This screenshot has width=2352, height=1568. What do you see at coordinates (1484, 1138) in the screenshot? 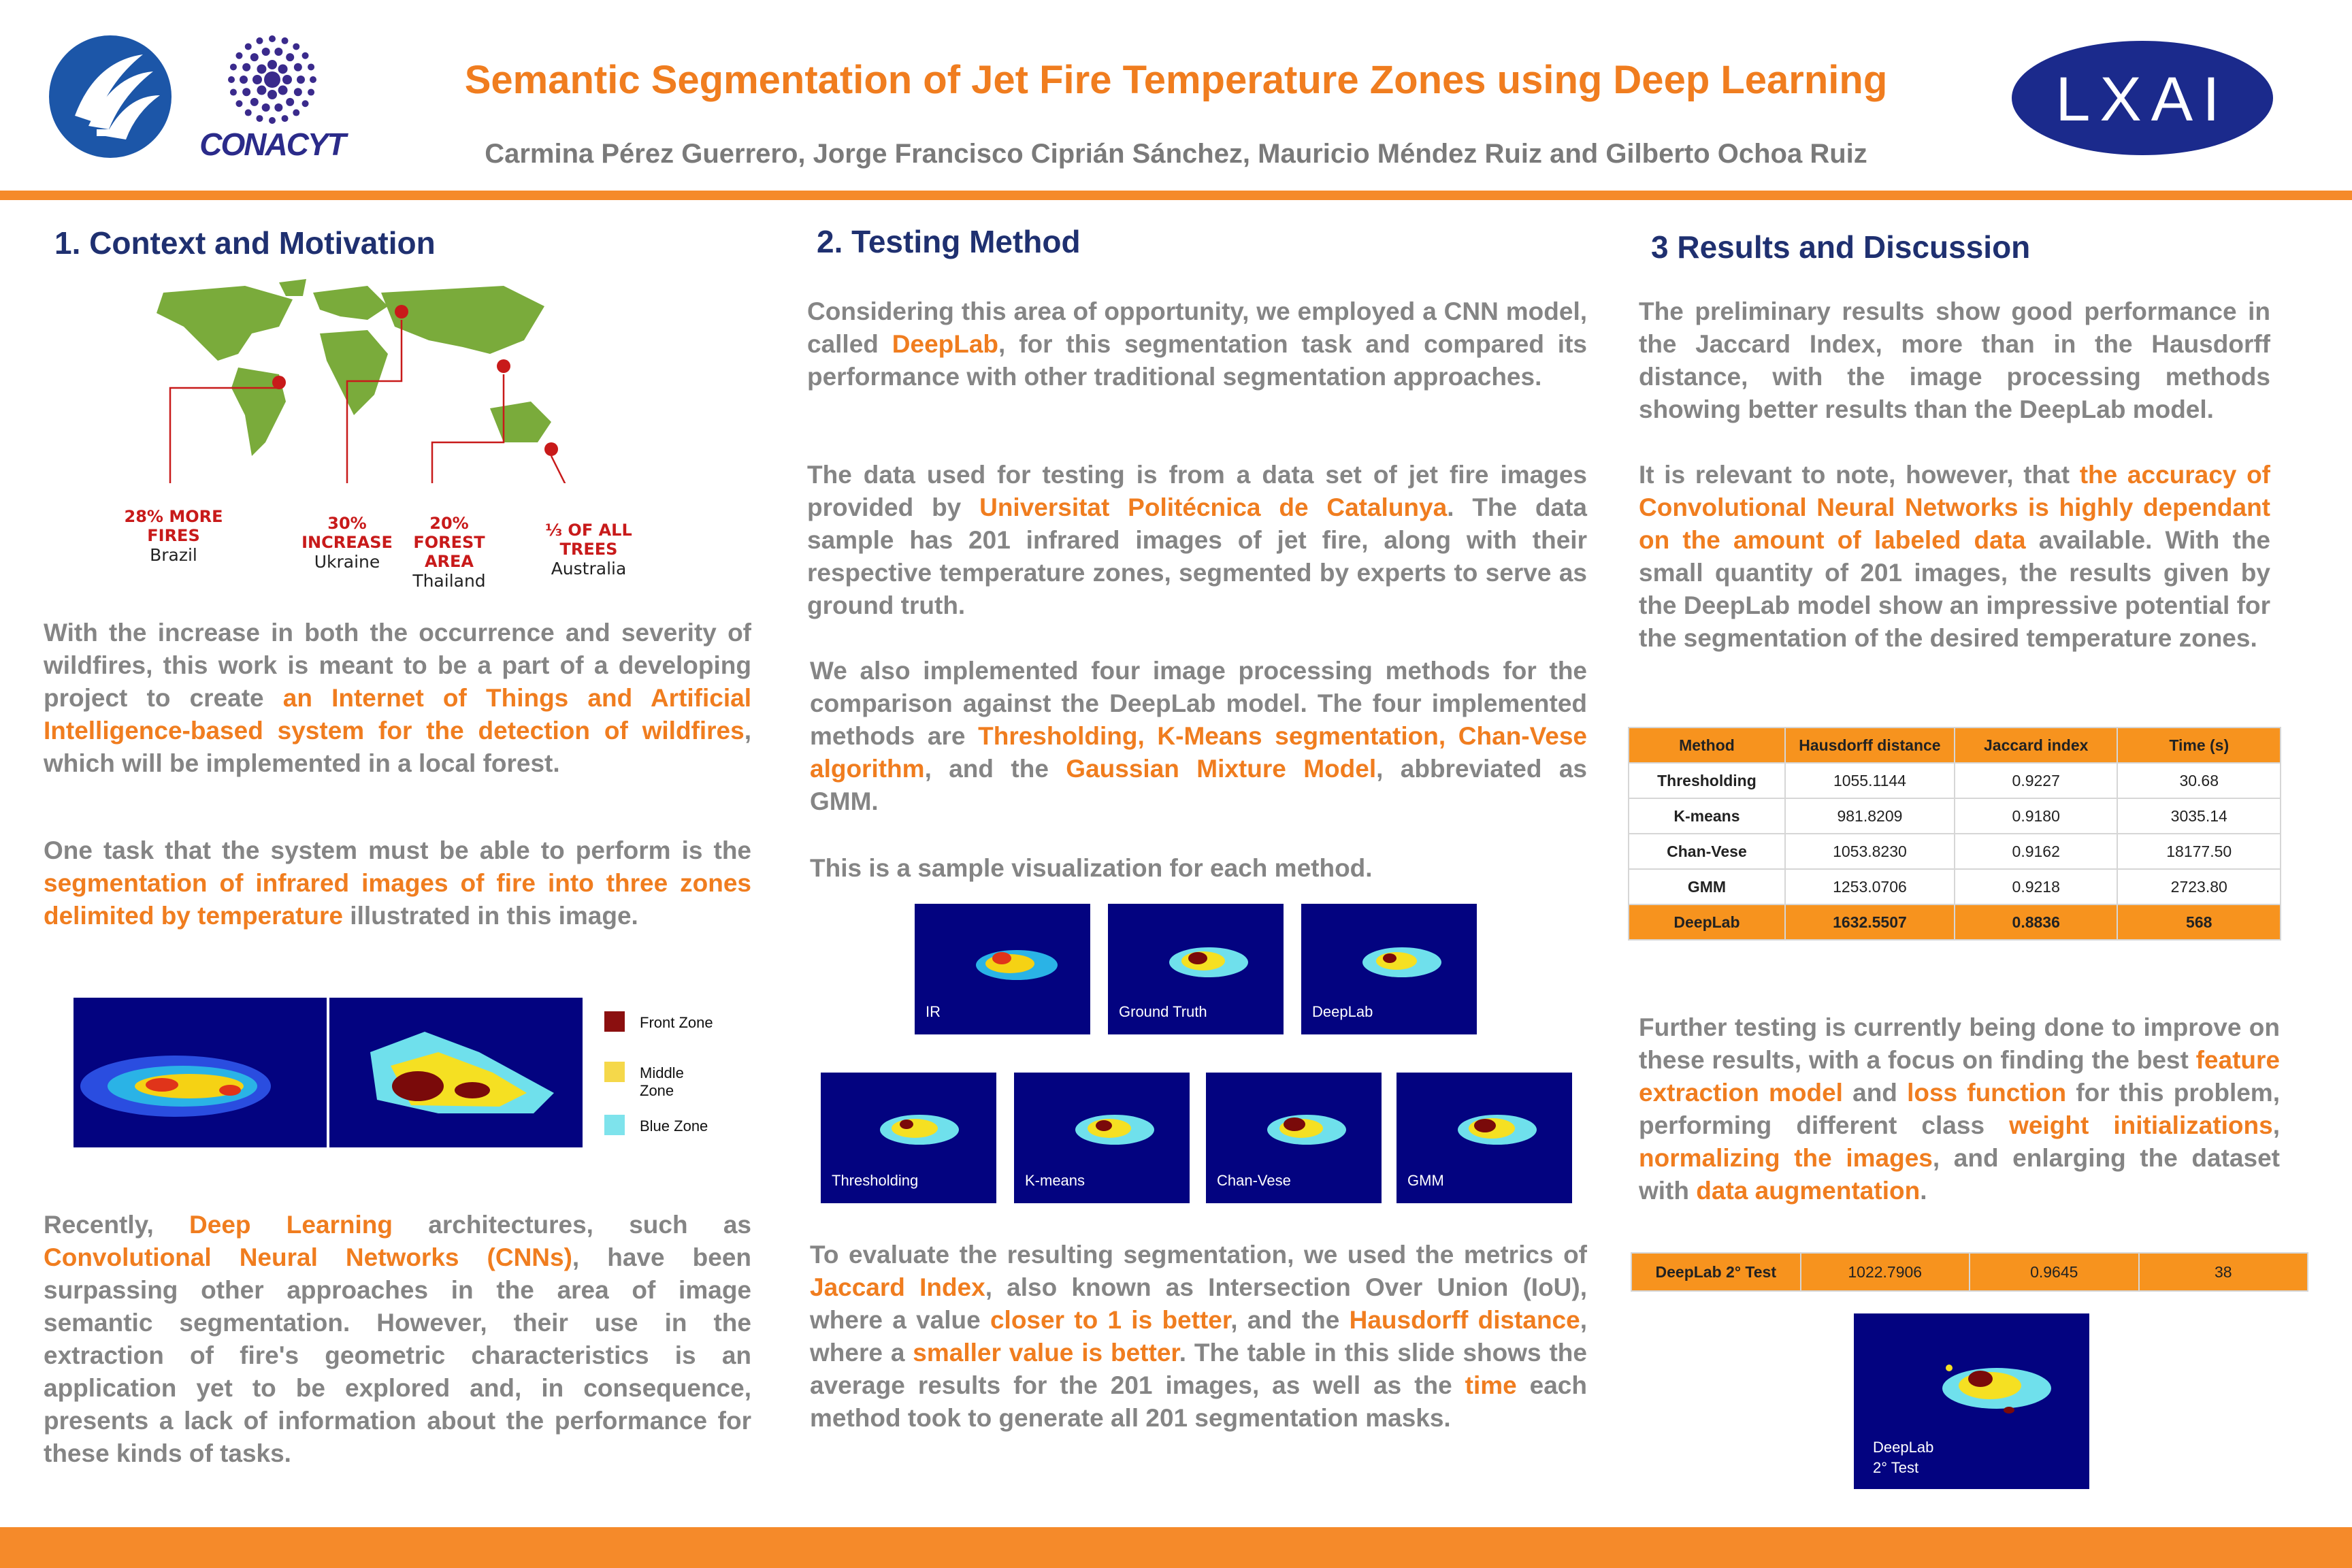
I see `thumb-gmm: GMM` at bounding box center [1484, 1138].